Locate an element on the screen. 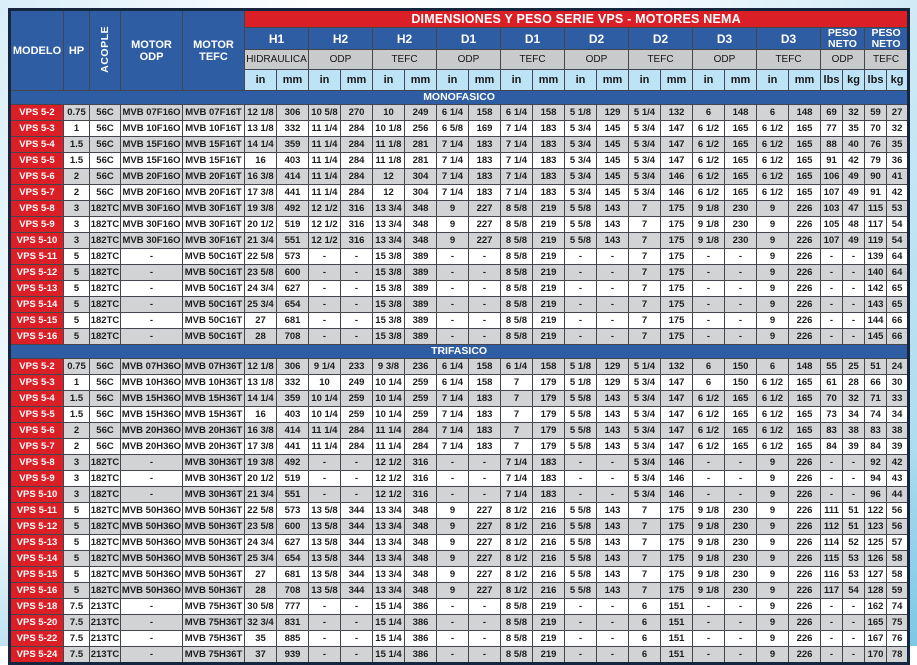 The image size is (917, 665). value-cell: 8 5/8 is located at coordinates (516, 288).